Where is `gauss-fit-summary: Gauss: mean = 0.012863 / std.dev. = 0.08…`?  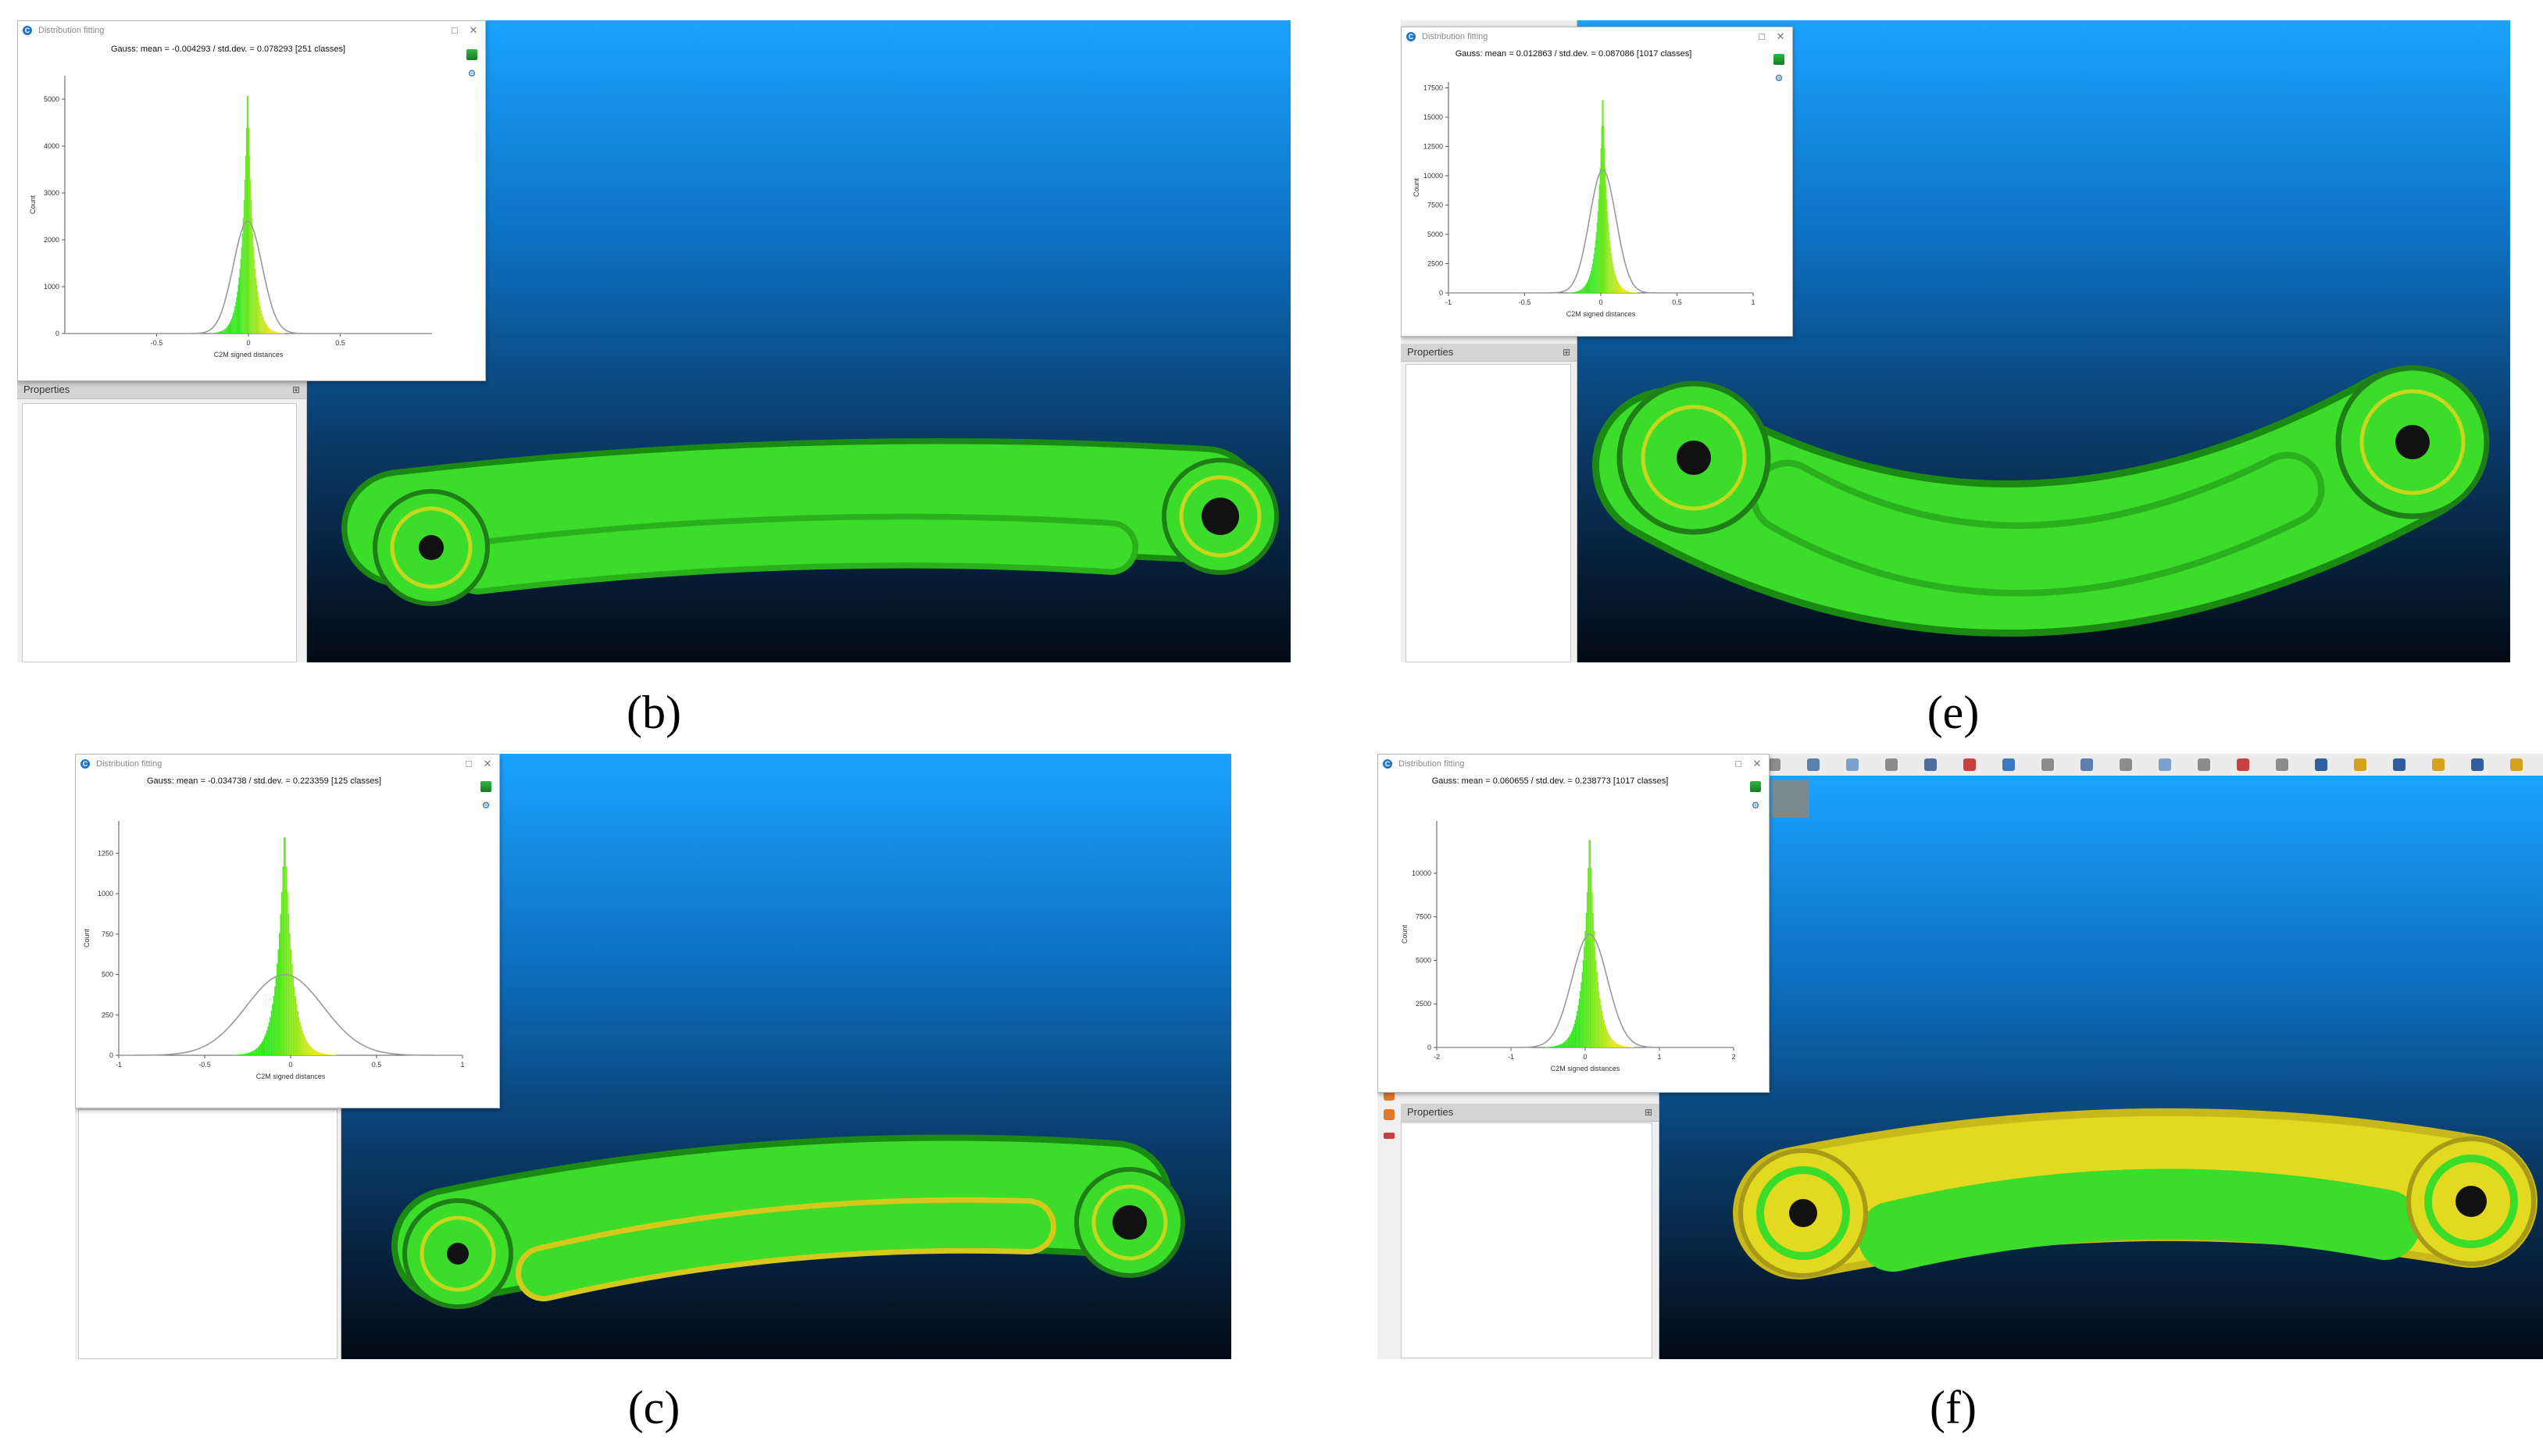 gauss-fit-summary: Gauss: mean = 0.012863 / std.dev. = 0.08… is located at coordinates (1573, 54).